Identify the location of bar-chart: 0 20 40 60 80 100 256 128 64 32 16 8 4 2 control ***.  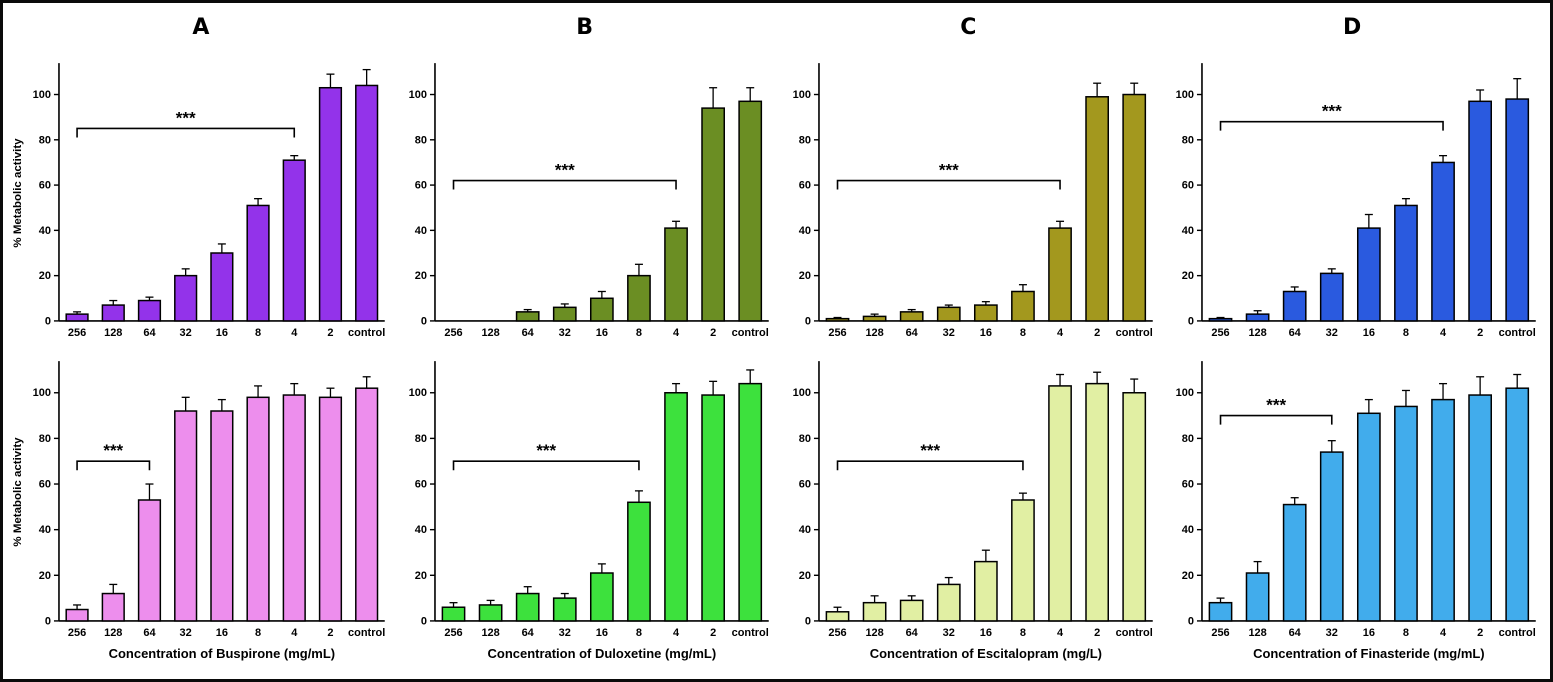
(972, 201).